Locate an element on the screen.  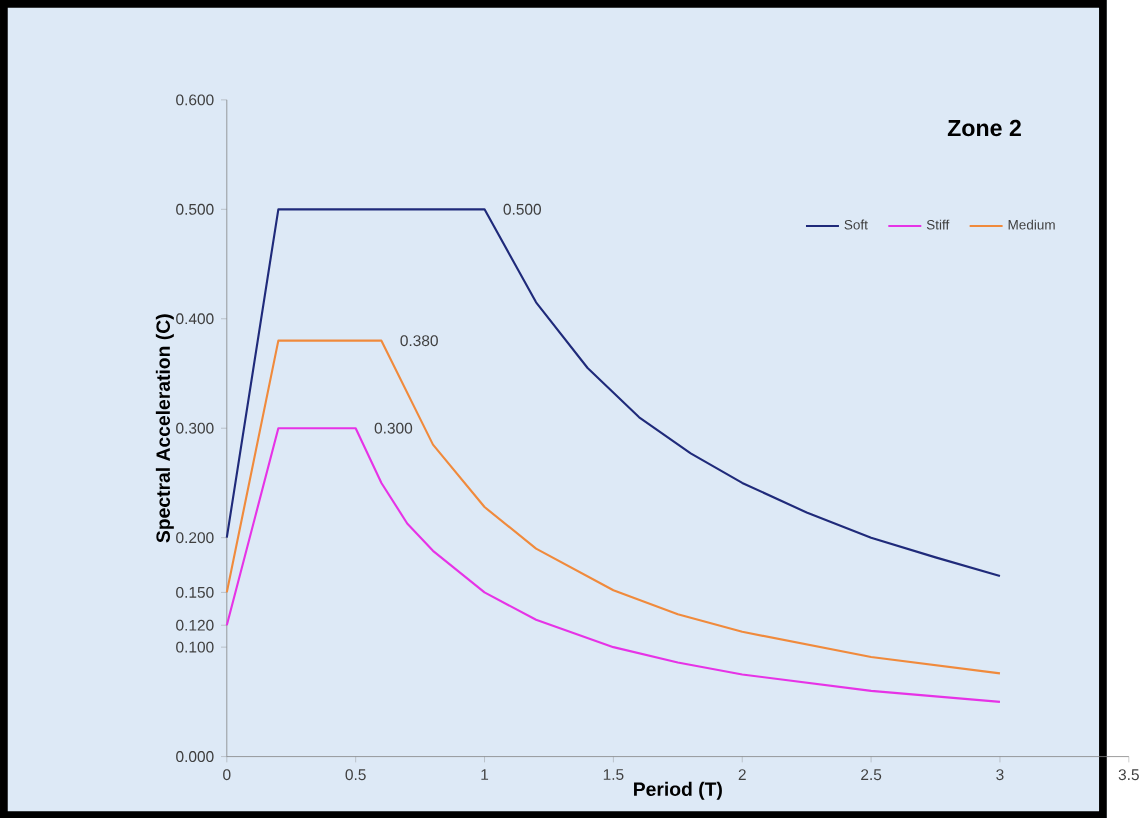
text: Zone 2 is located at coordinates (984, 127).